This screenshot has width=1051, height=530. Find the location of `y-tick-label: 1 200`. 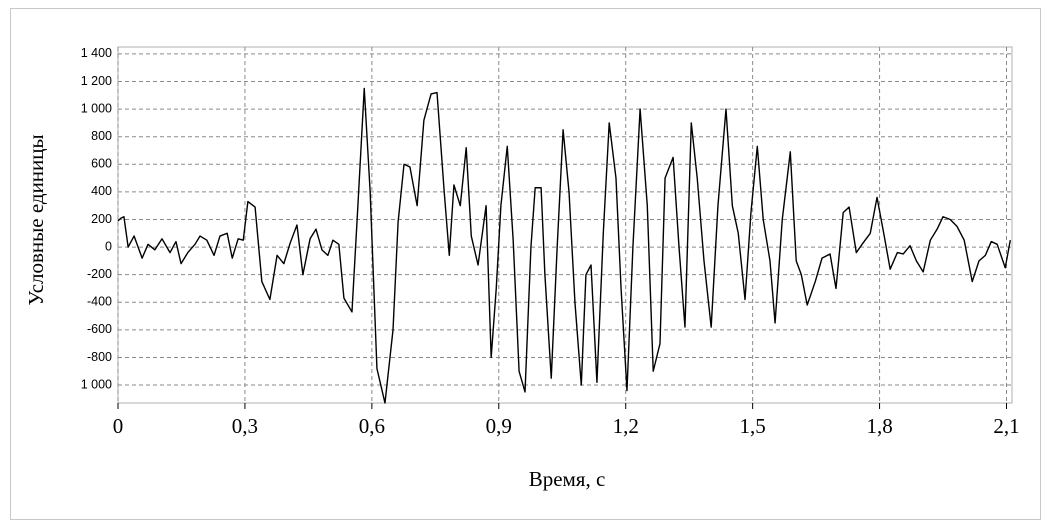

y-tick-label: 1 200 is located at coordinates (96, 81).